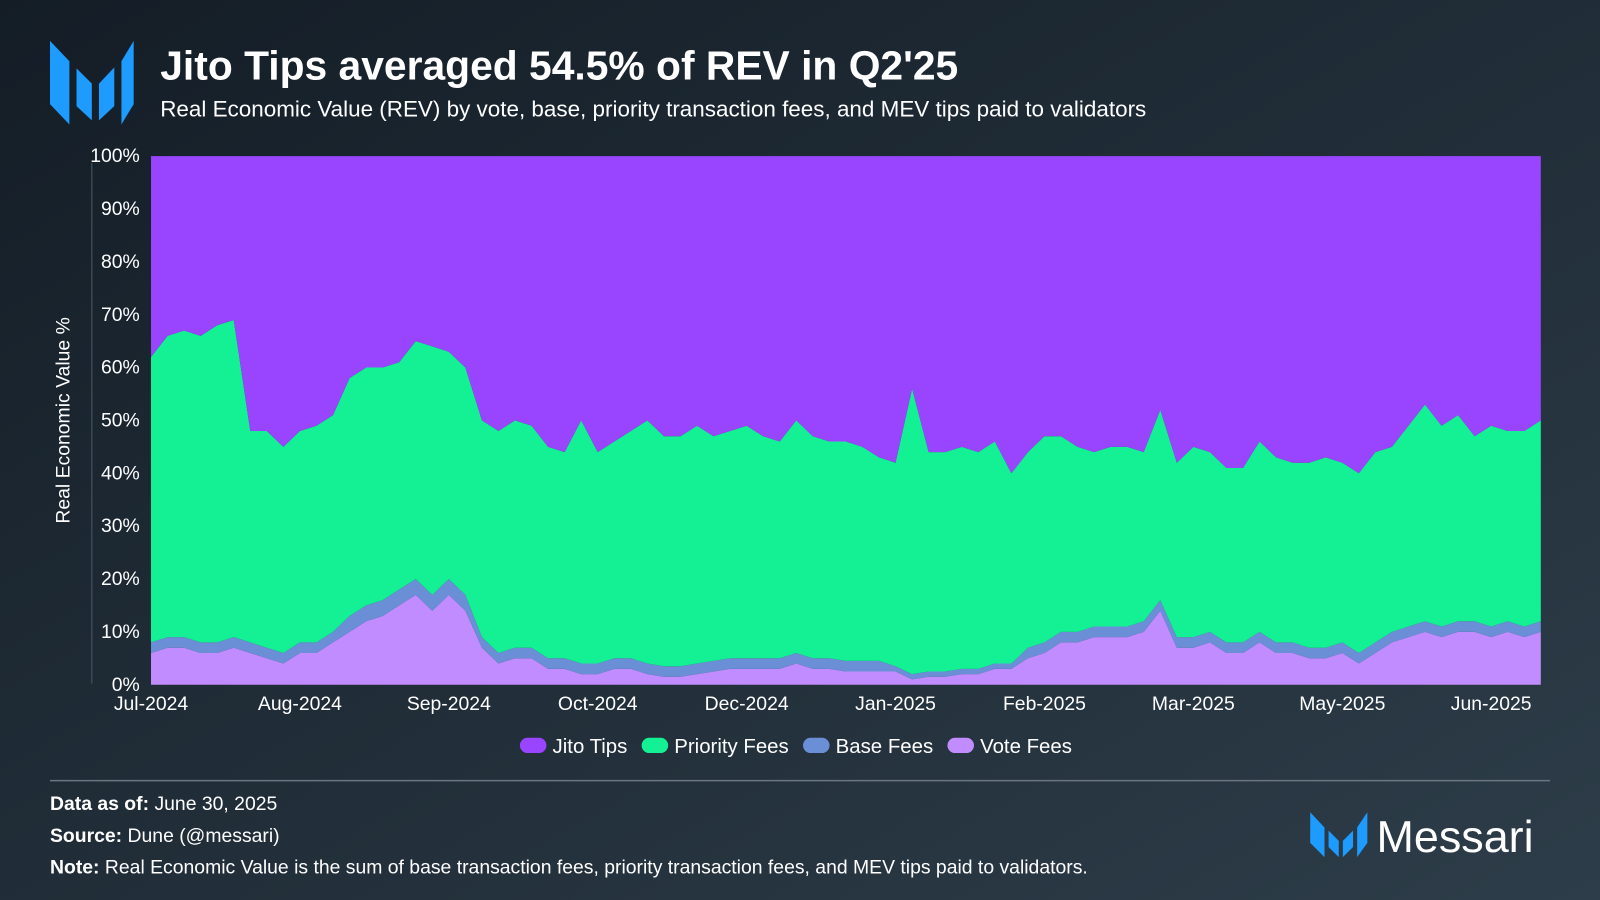 The image size is (1600, 900). Describe the element at coordinates (731, 747) in the screenshot. I see `legend-label: Priority Fees` at that location.